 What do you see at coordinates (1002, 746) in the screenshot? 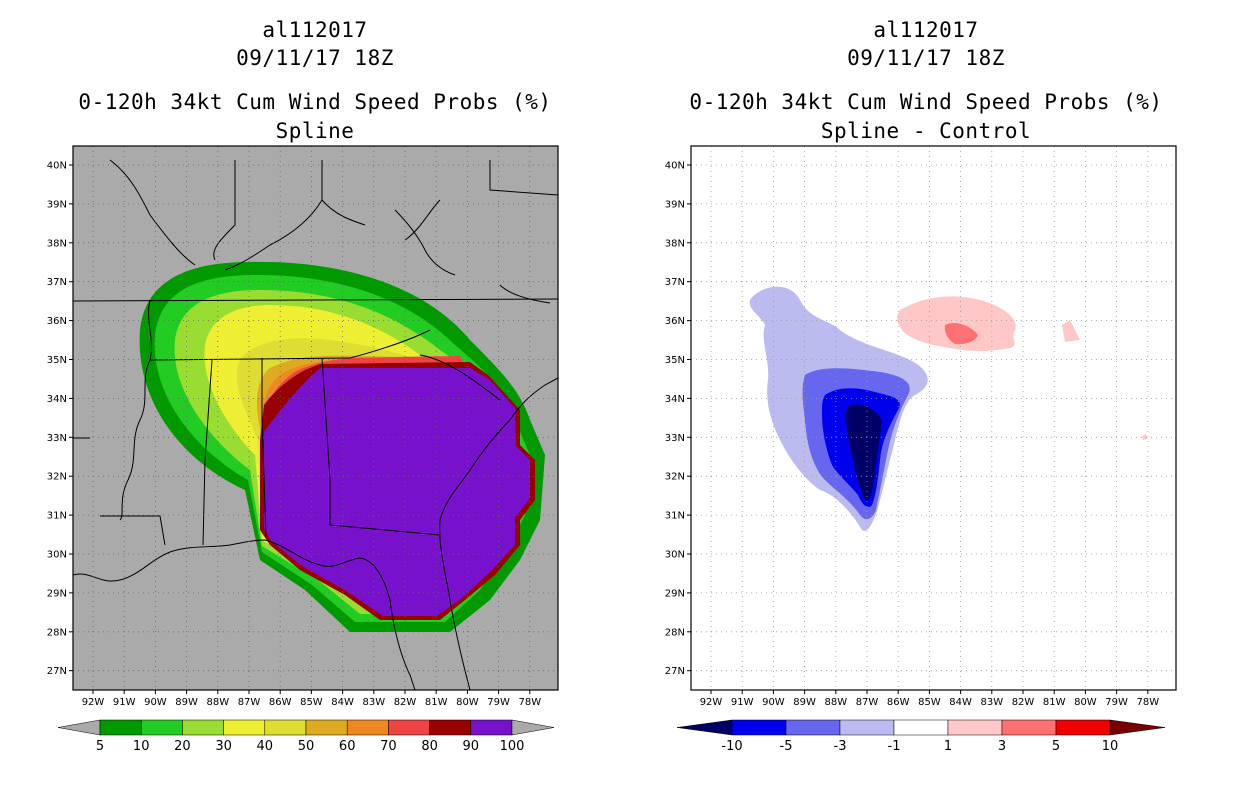
I see `colorbar-label: 3` at bounding box center [1002, 746].